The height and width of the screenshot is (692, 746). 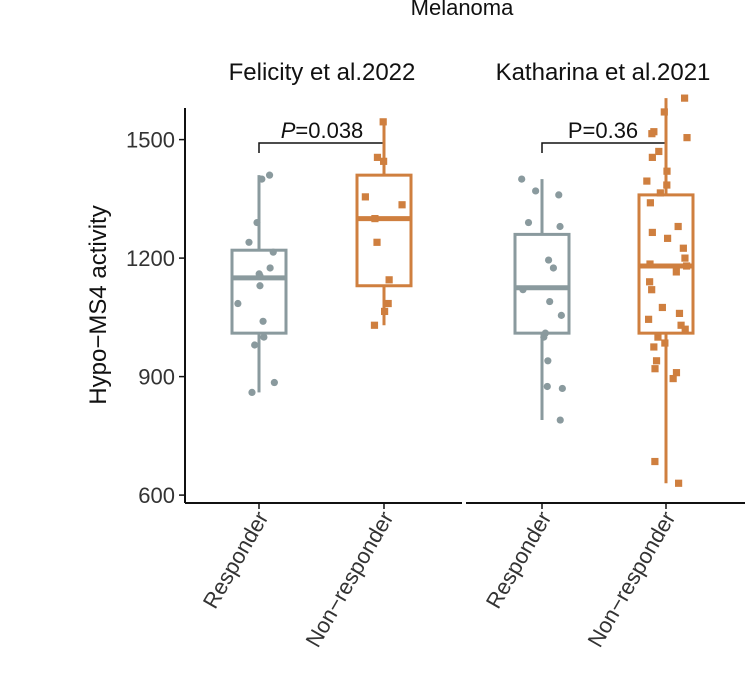 What do you see at coordinates (322, 72) in the screenshot?
I see `panel-1-title: Felicity et al.2022` at bounding box center [322, 72].